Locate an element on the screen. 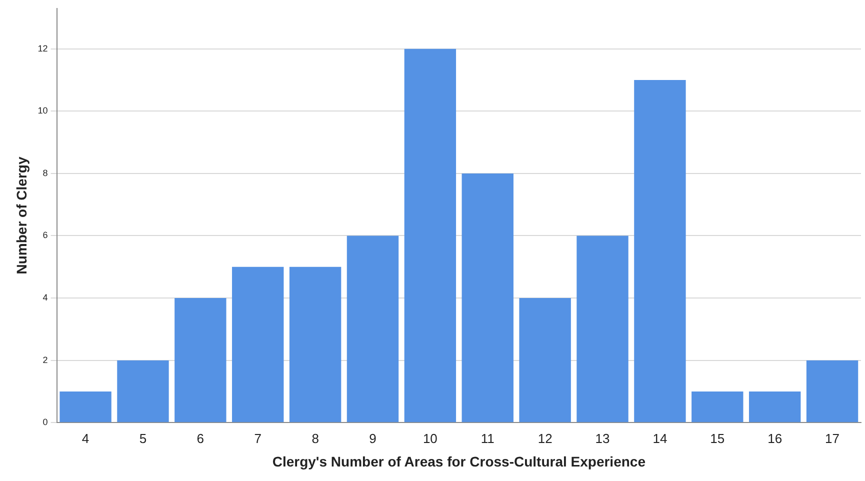  x-tick-label: 10 is located at coordinates (430, 438).